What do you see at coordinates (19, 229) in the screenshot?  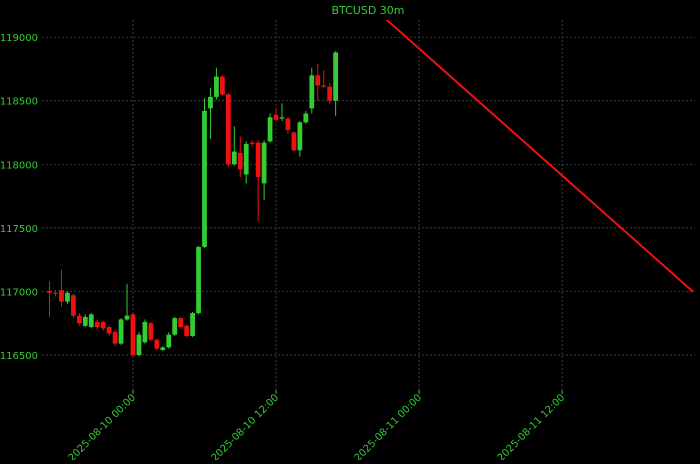 I see `y-tick-label: 117500` at bounding box center [19, 229].